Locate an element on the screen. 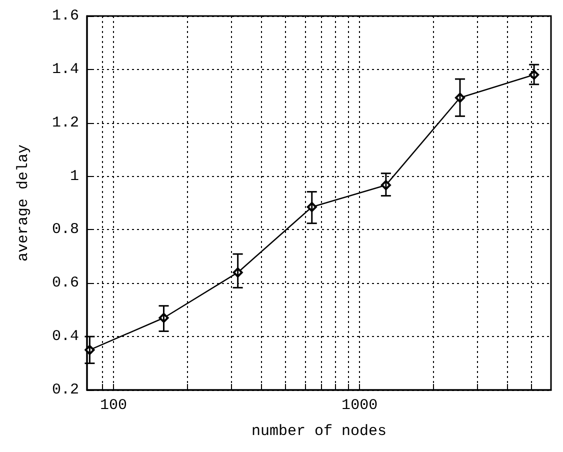  y-tick-label: 1 is located at coordinates (74, 176).